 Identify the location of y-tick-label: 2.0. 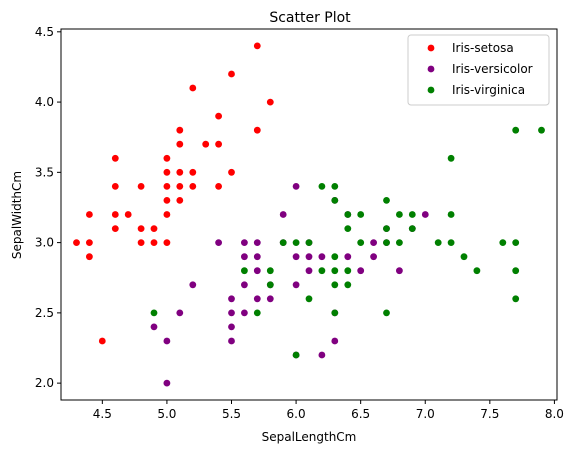
(44, 383).